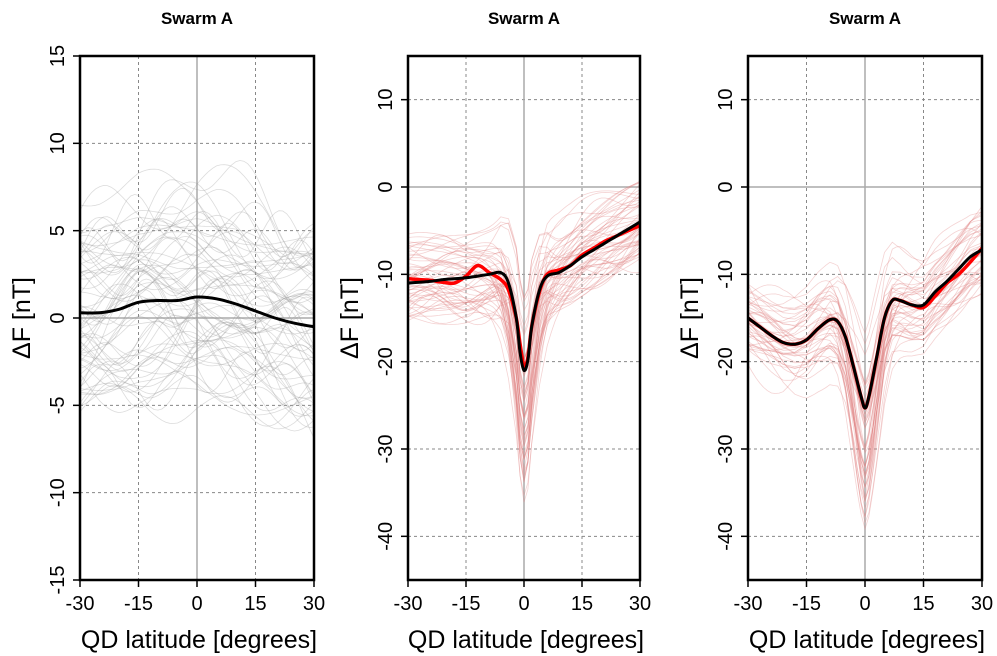 The height and width of the screenshot is (656, 997). Describe the element at coordinates (386, 274) in the screenshot. I see `y-tick-label: -10` at that location.